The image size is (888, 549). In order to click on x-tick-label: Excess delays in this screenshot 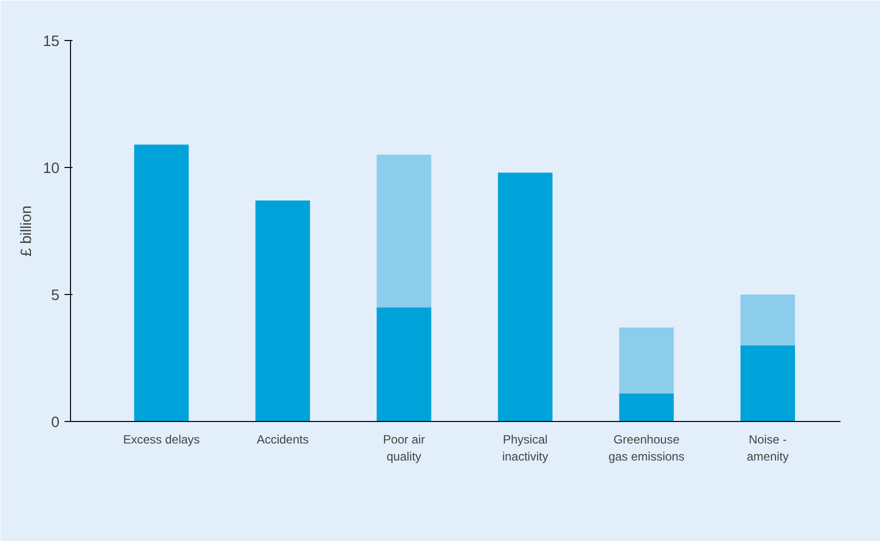, I will do `click(161, 439)`.